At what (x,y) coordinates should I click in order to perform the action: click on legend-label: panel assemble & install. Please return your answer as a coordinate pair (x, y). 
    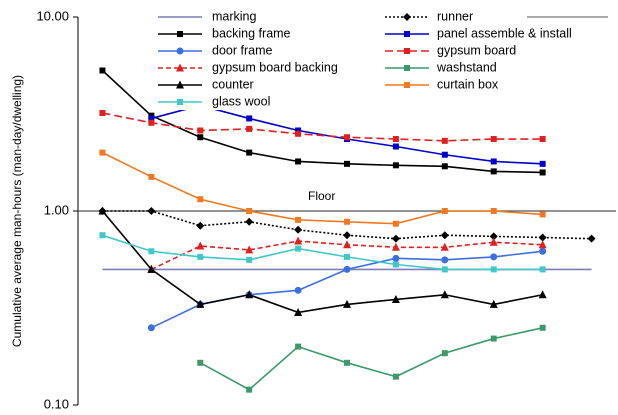
    Looking at the image, I should click on (504, 33).